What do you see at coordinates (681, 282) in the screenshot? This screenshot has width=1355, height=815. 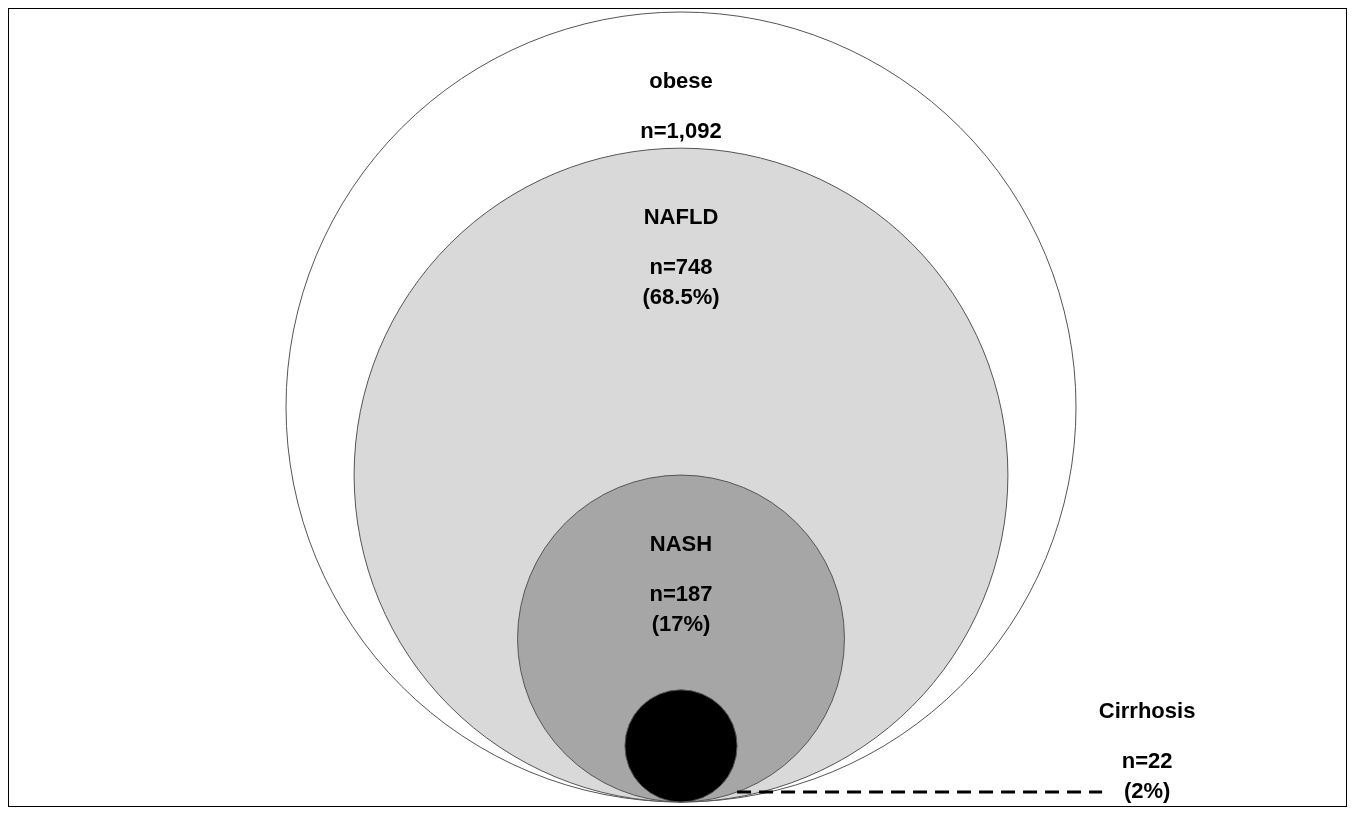 I see `data-label: n=748 (68.5%)` at bounding box center [681, 282].